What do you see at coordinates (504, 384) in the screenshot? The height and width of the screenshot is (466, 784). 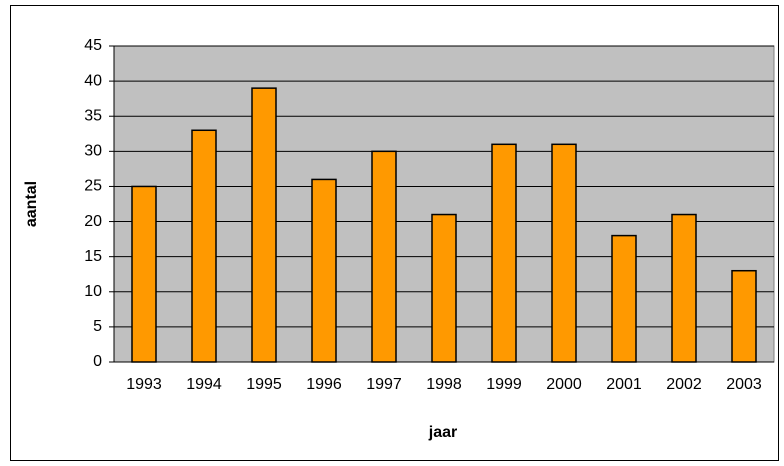 I see `x-tick-label: 1999` at bounding box center [504, 384].